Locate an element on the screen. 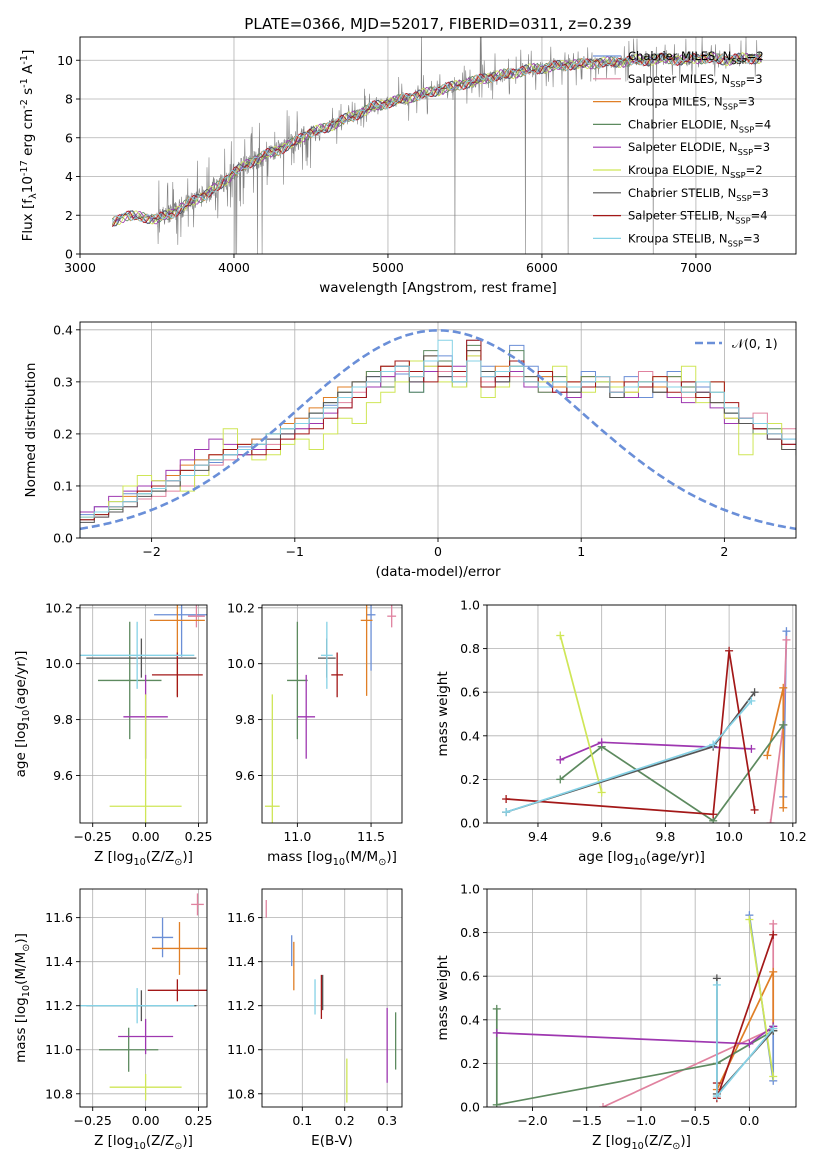 The height and width of the screenshot is (1170, 819). legend-label: Kroupa ELODIE, NSSP=2 is located at coordinates (695, 171).